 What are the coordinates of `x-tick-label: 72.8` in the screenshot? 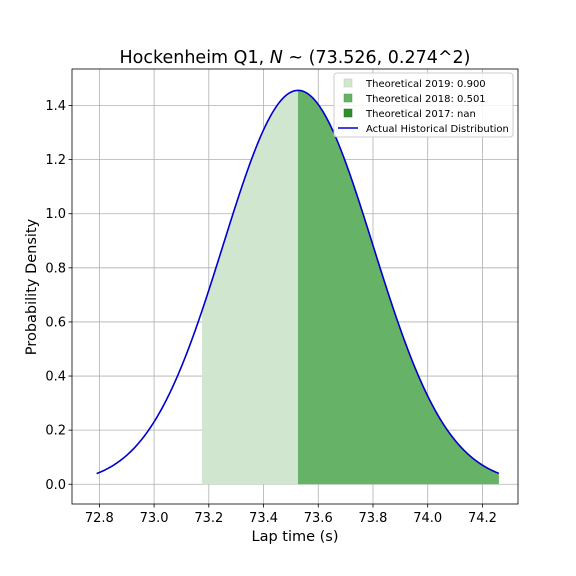 It's located at (99, 518).